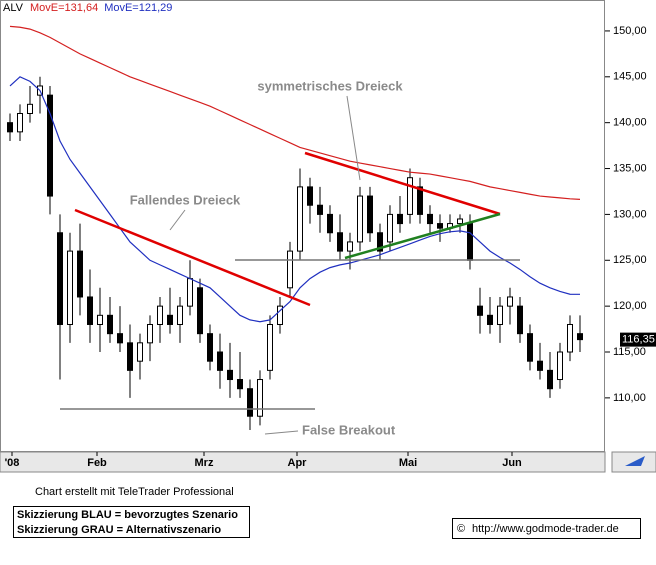 The width and height of the screenshot is (656, 565). Describe the element at coordinates (630, 306) in the screenshot. I see `y-tick-label: 120,00` at that location.